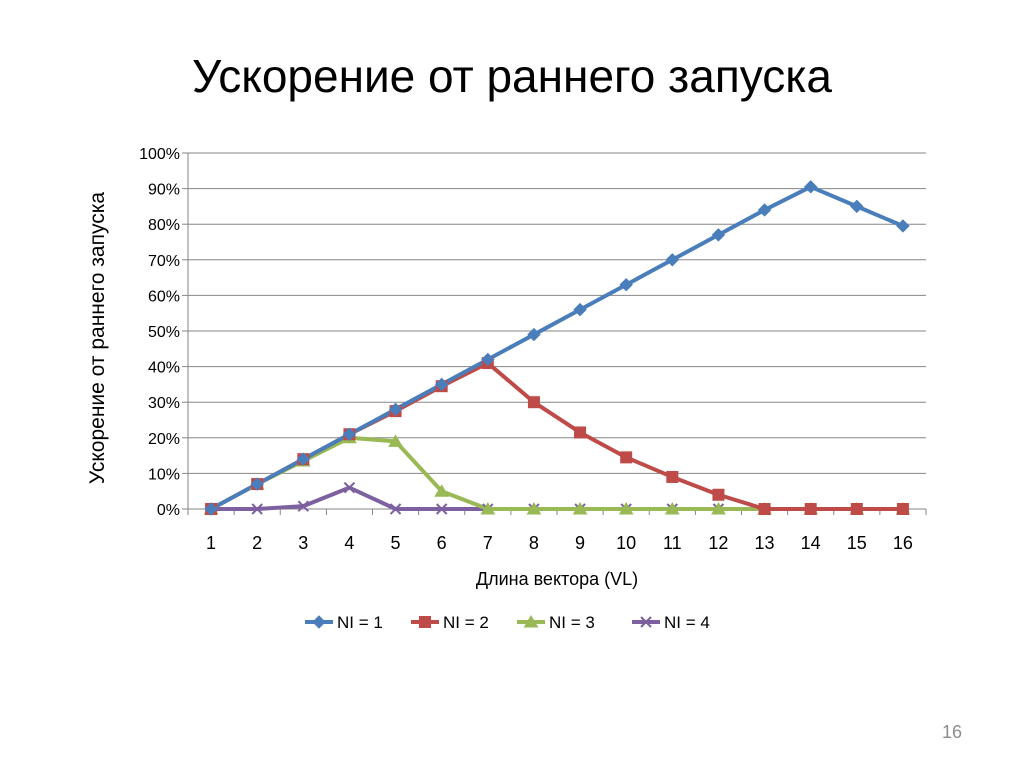 This screenshot has width=1024, height=768. Describe the element at coordinates (559, 543) in the screenshot. I see `x-tick-labels: 1 2 3 4 5 6 7 8 9 10 11 12 13 14 15 16` at that location.